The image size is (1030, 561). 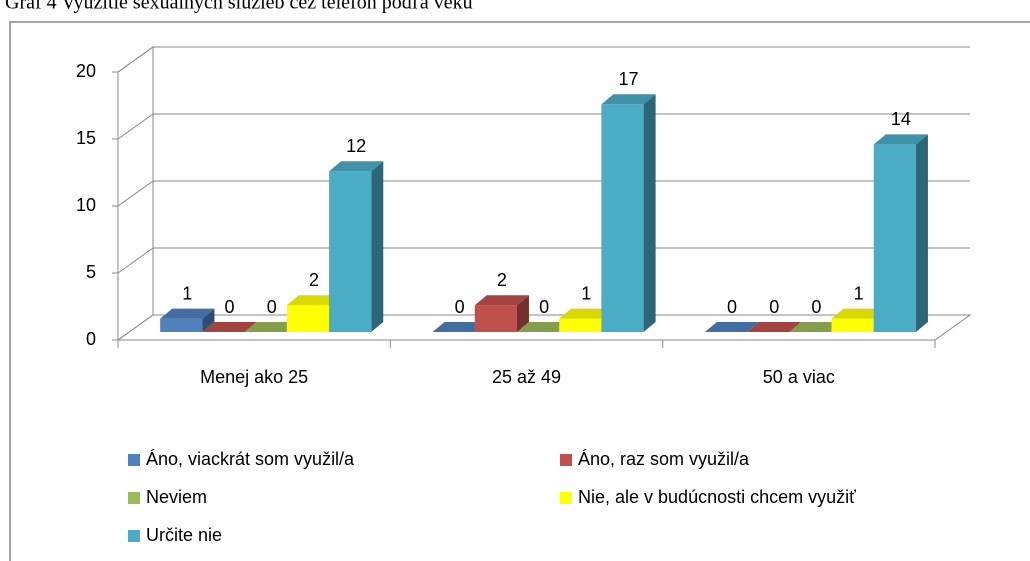 What do you see at coordinates (91, 272) in the screenshot?
I see `y-tick-label: 5` at bounding box center [91, 272].